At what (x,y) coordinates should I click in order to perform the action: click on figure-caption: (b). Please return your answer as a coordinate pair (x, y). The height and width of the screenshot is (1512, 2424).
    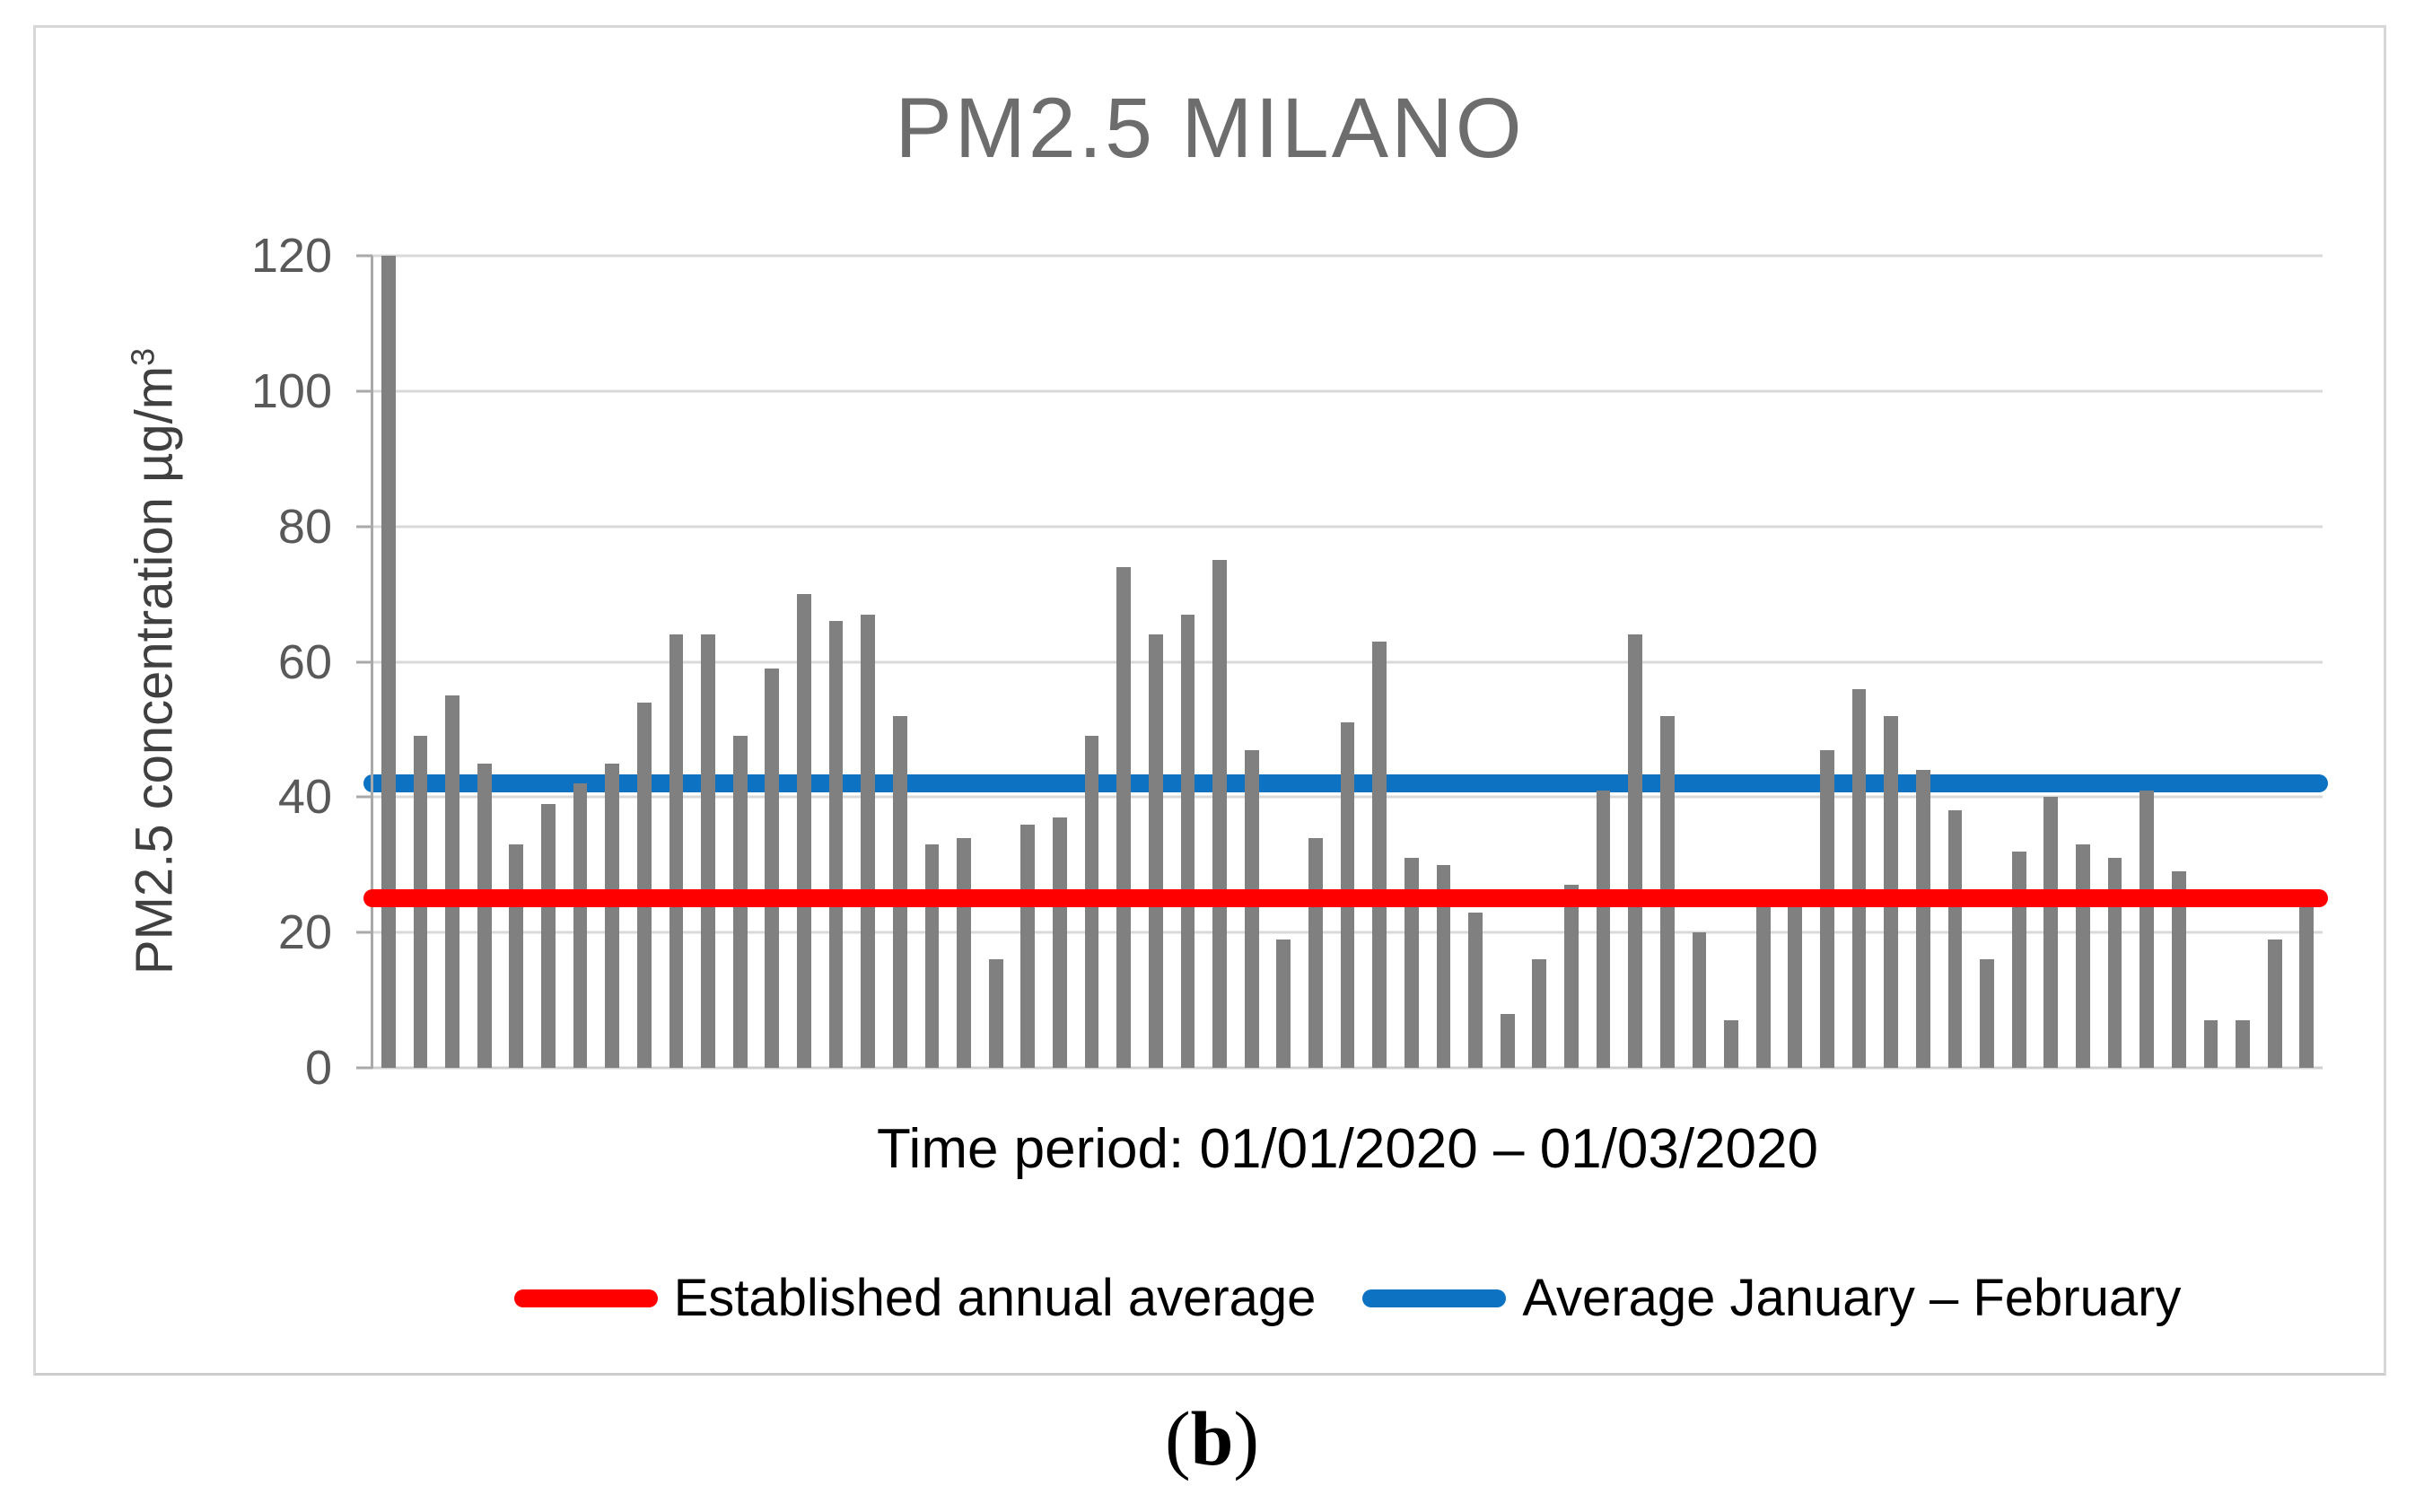
    Looking at the image, I should click on (1212, 1438).